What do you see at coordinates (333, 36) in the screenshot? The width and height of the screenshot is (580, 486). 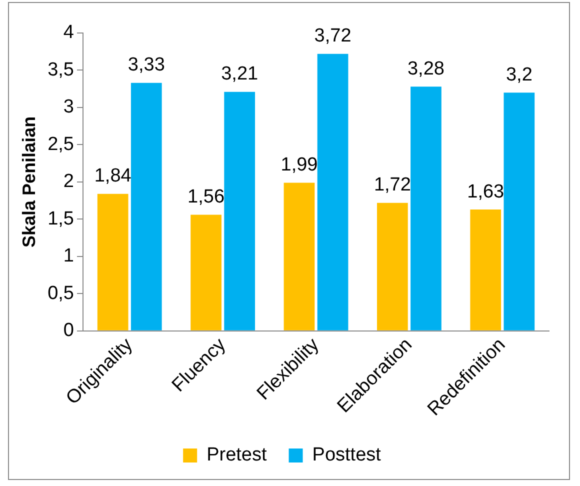 I see `data-label: 3,72` at bounding box center [333, 36].